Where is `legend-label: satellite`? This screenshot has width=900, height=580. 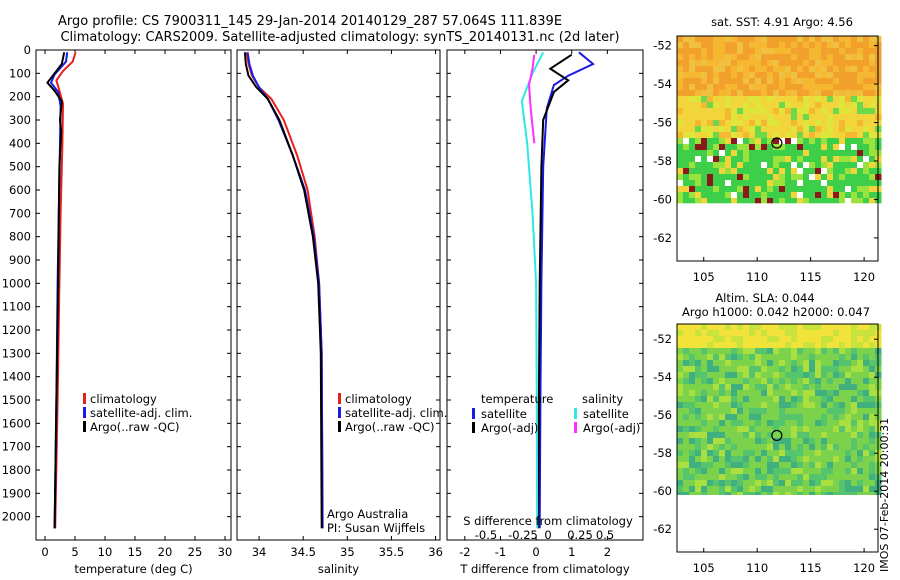
legend-label: satellite is located at coordinates (606, 414).